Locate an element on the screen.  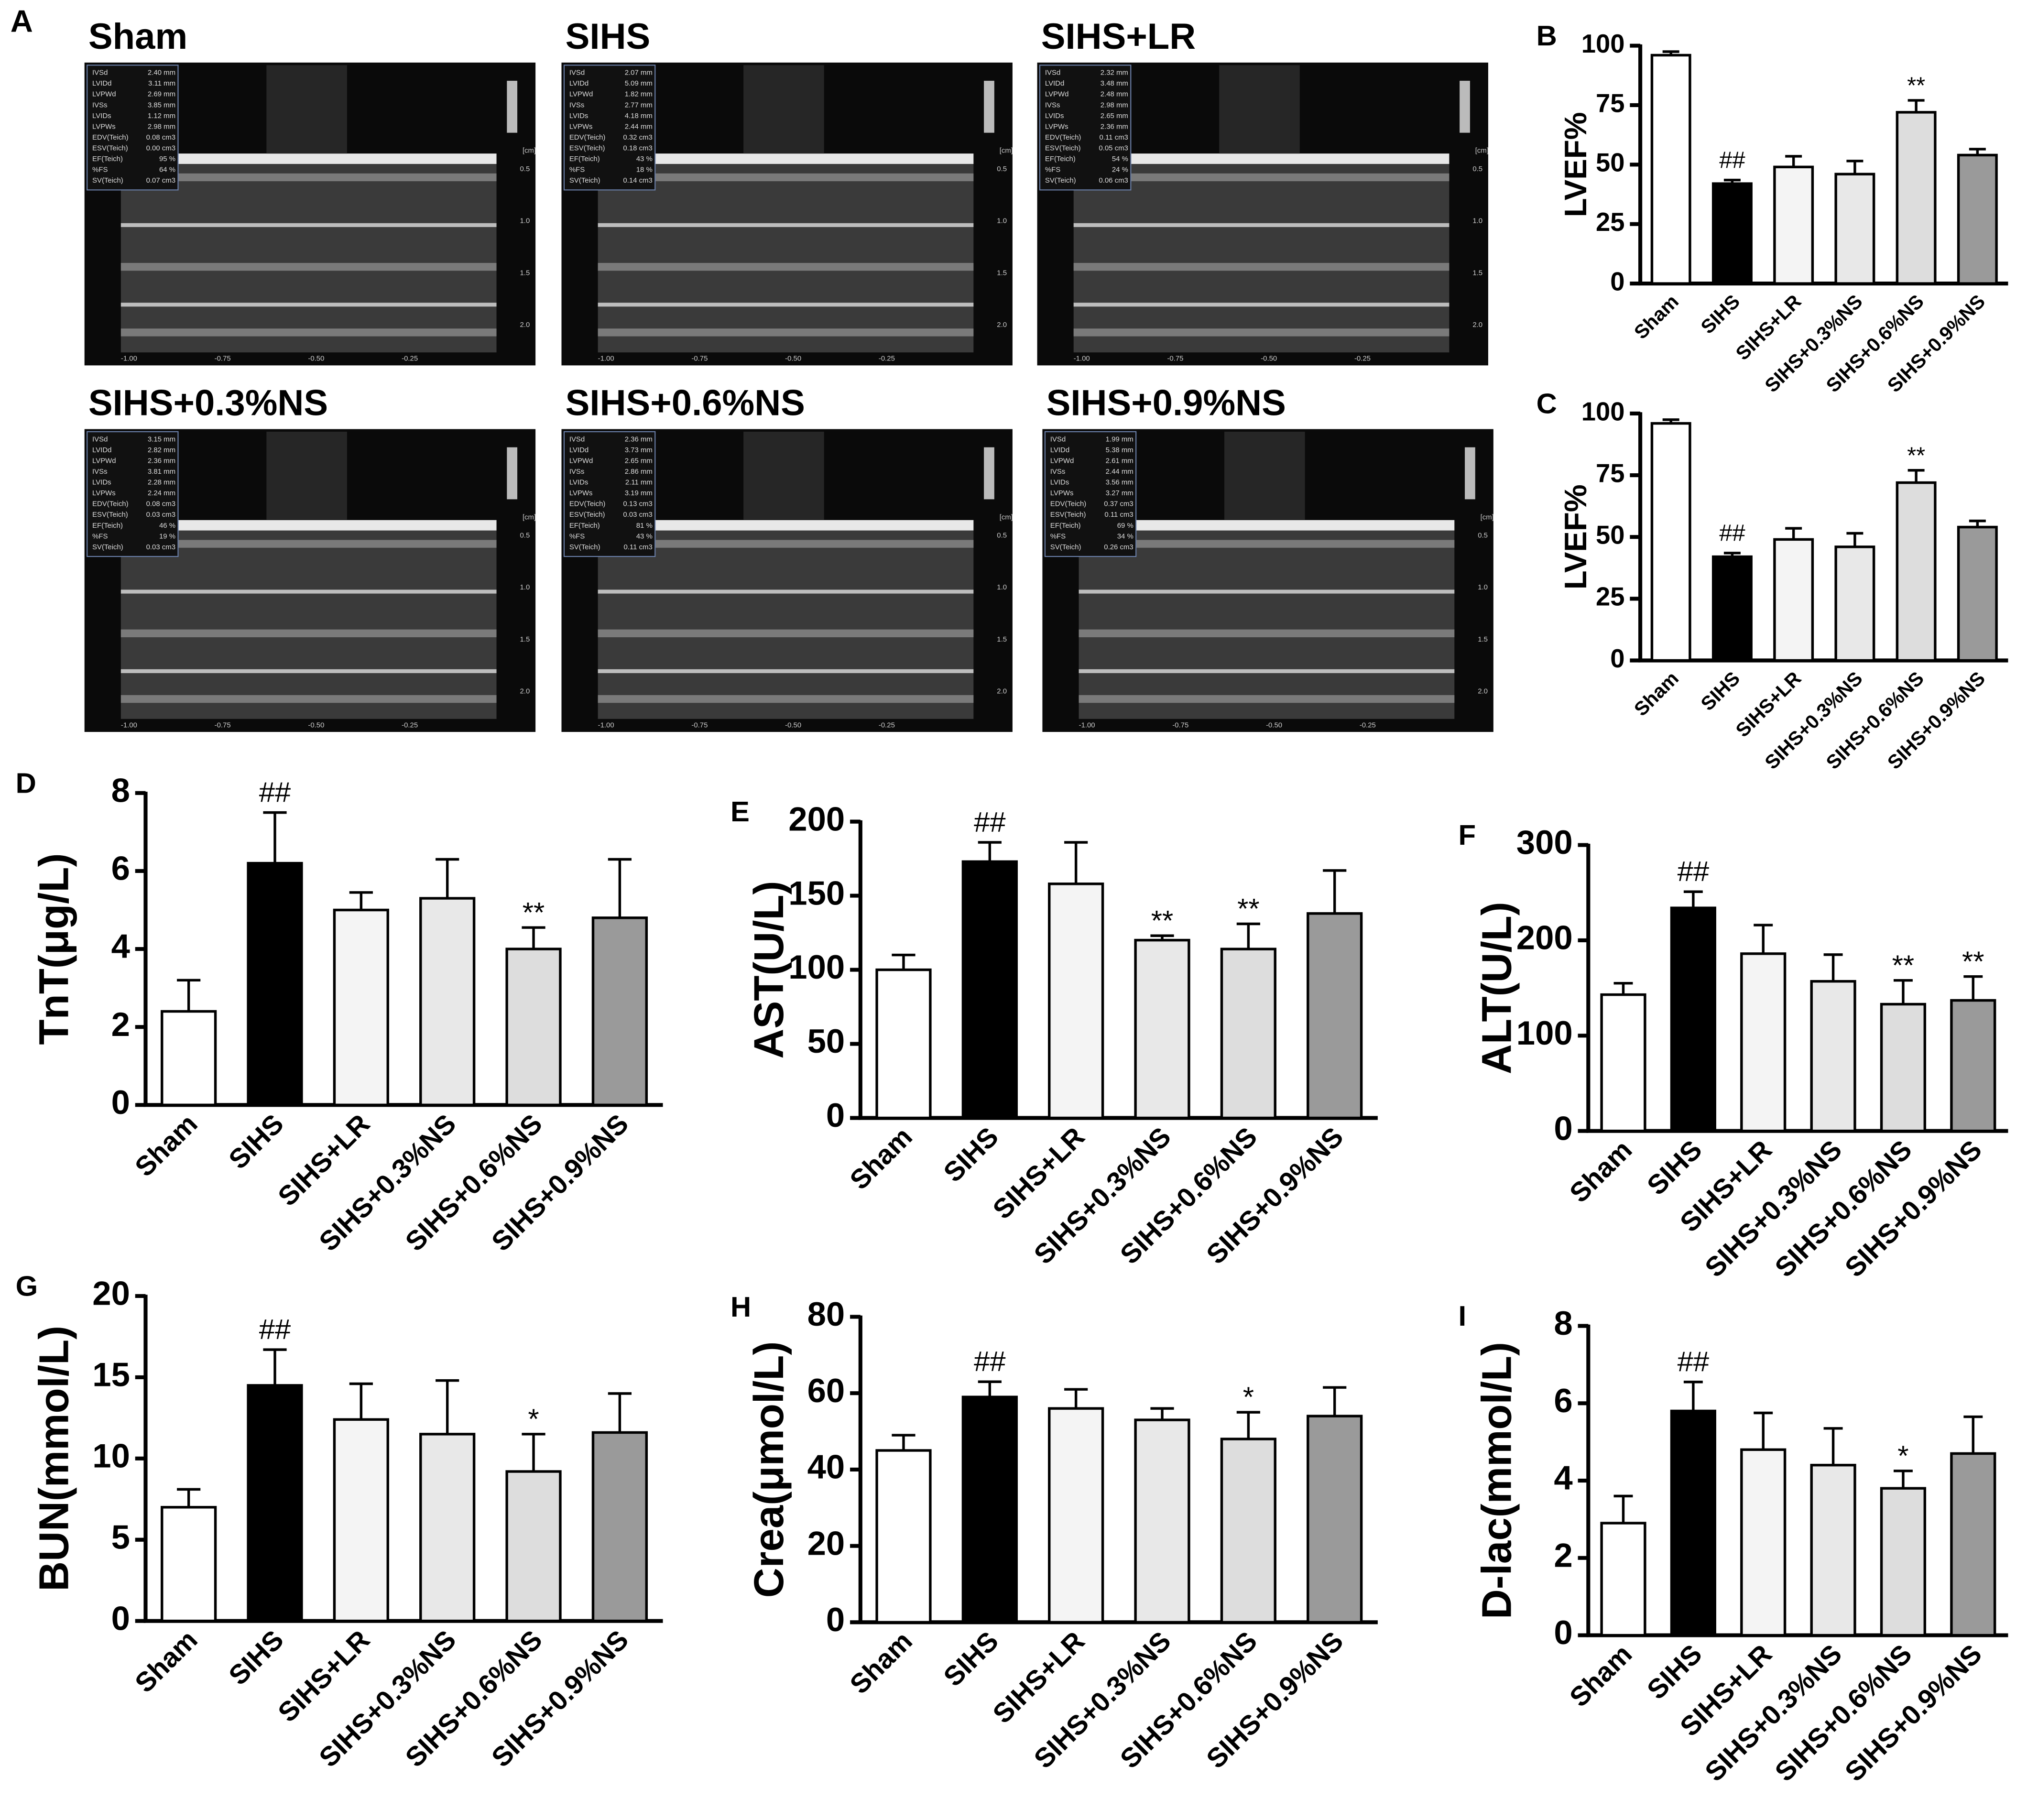
measure-value: 2.36 mm is located at coordinates (1114, 127).